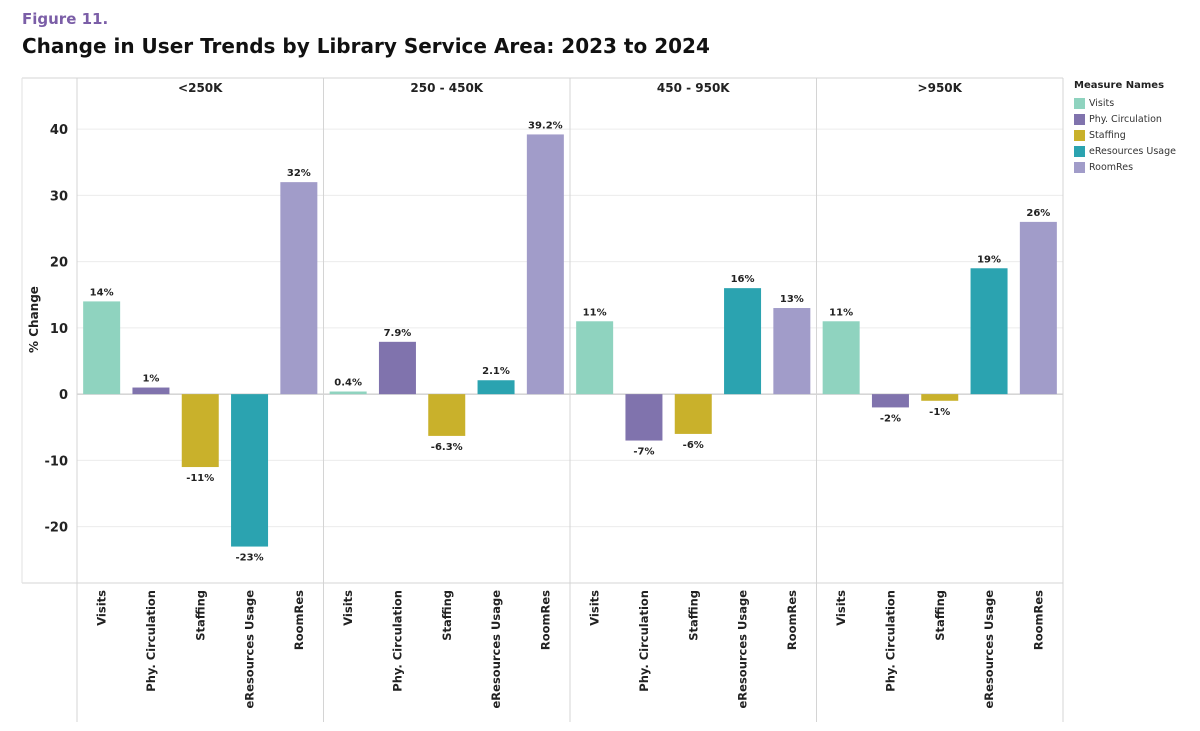 This screenshot has height=731, width=1200. What do you see at coordinates (200, 478) in the screenshot?
I see `data-label: -11%` at bounding box center [200, 478].